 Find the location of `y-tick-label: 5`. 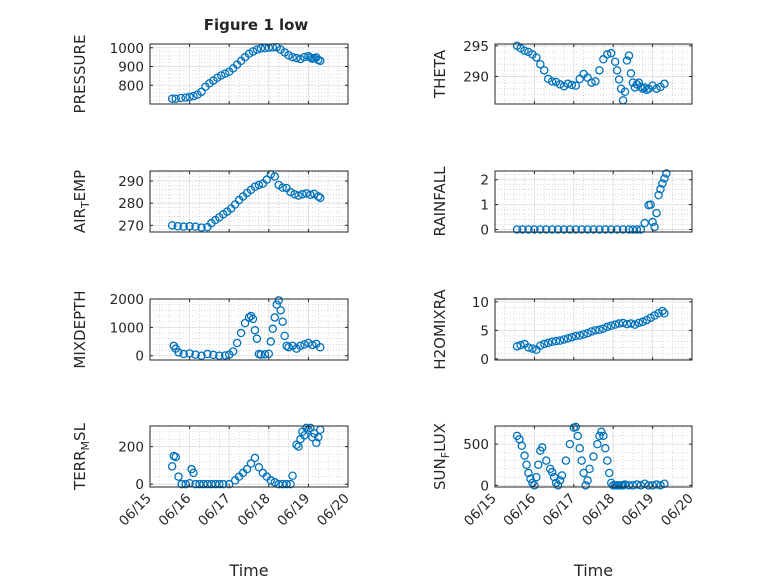

y-tick-label: 5 is located at coordinates (484, 331).